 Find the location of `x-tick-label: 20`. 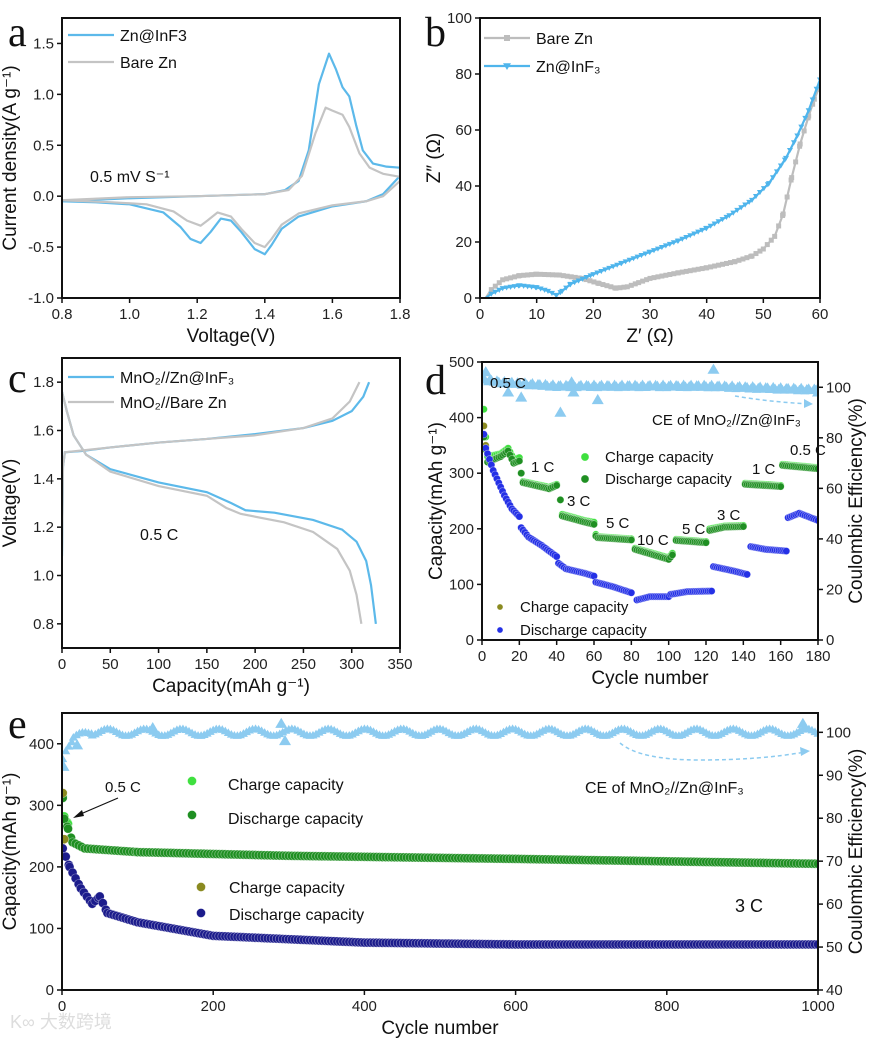

x-tick-label: 20 is located at coordinates (593, 314).